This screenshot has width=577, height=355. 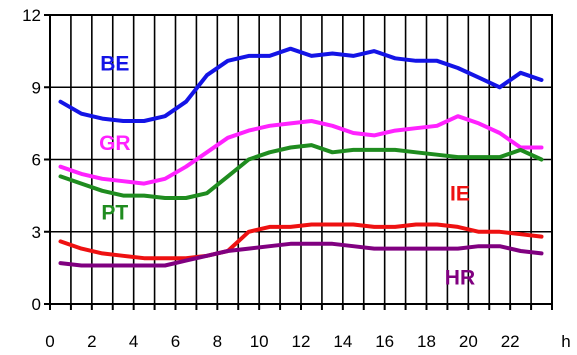 I want to click on x-tick-label: 6, so click(x=175, y=341).